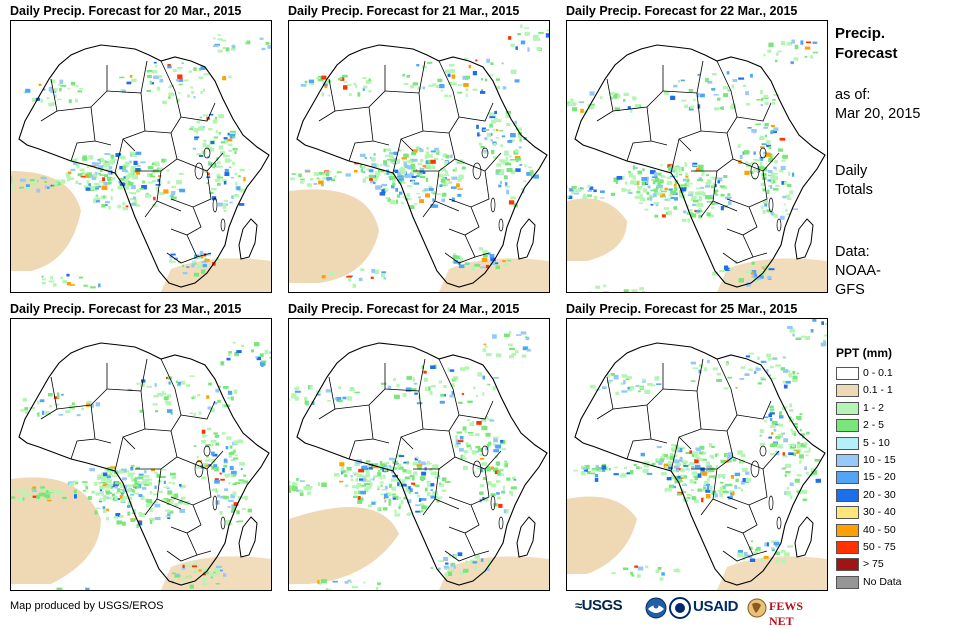 Image resolution: width=967 pixels, height=629 pixels. Describe the element at coordinates (895, 271) in the screenshot. I see `data-source: Data: NOAA- GFS` at that location.